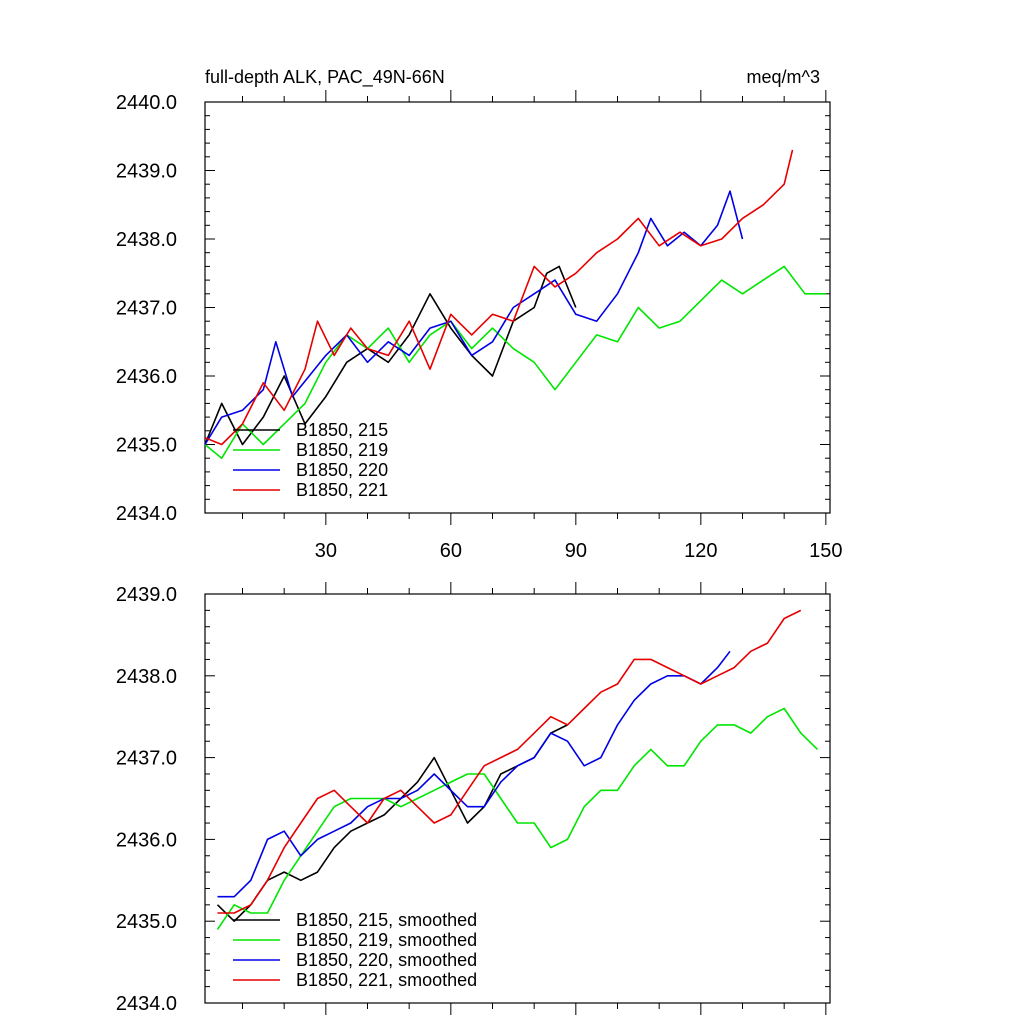  What do you see at coordinates (386, 960) in the screenshot?
I see `legend-label: B1850, 220, smoothed` at bounding box center [386, 960].